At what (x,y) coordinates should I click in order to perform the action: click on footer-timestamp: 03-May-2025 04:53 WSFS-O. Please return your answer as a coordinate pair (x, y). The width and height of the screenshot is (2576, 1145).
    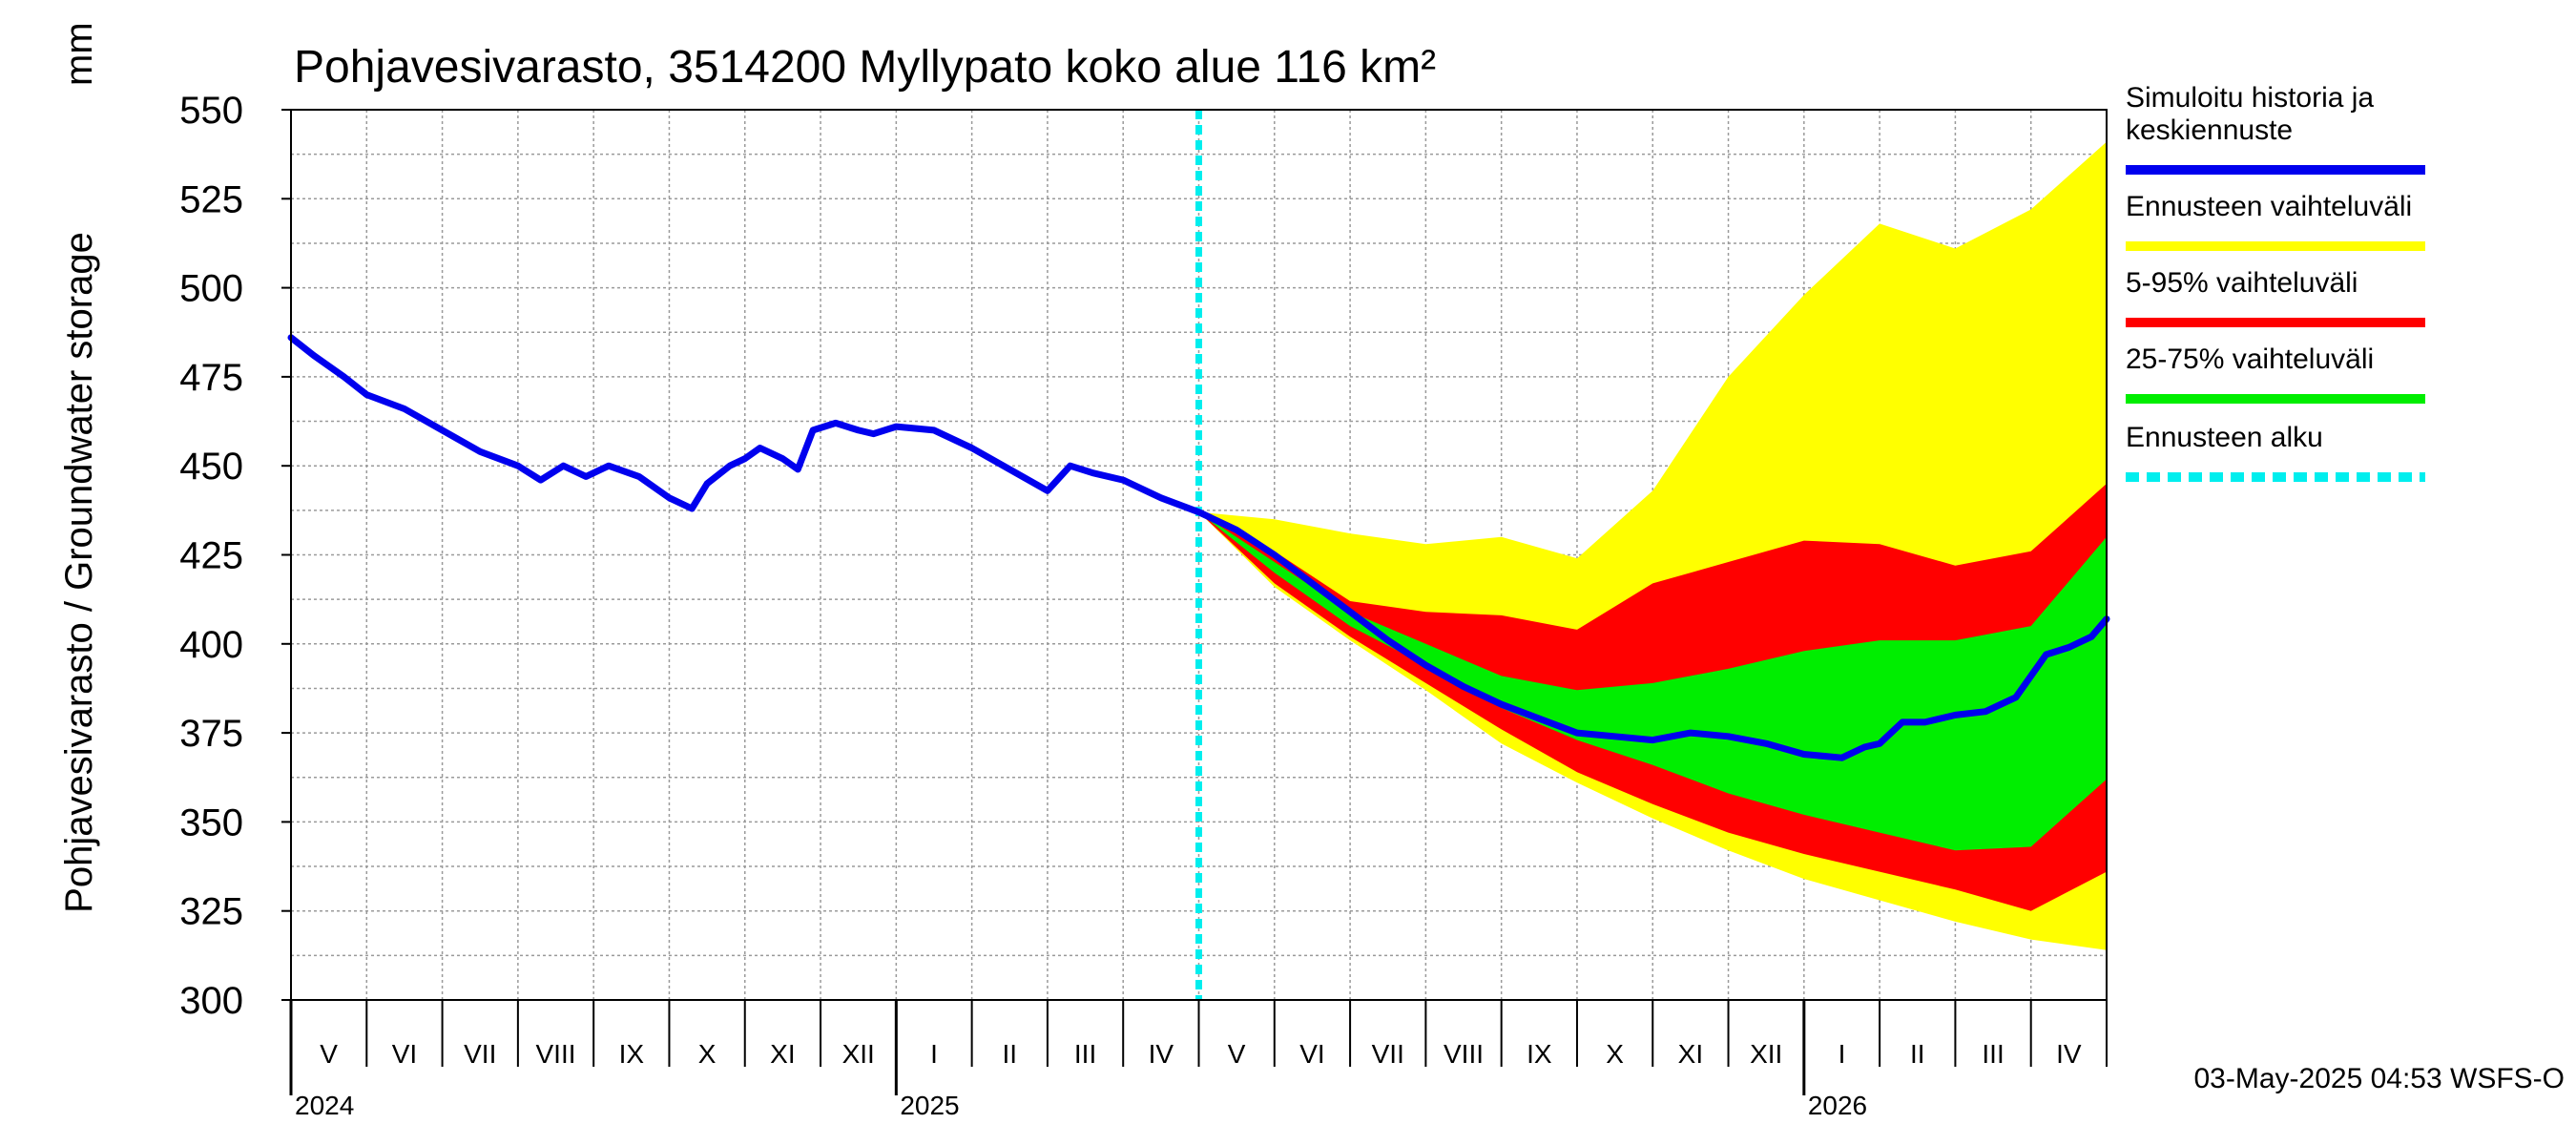
    Looking at the image, I should click on (2380, 1078).